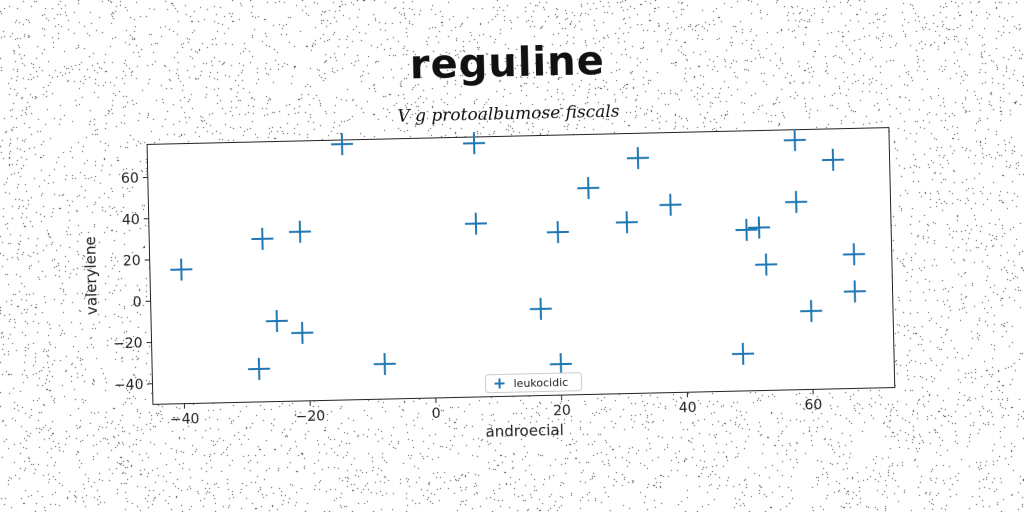 This screenshot has width=1024, height=524. What do you see at coordinates (562, 411) in the screenshot?
I see `x-tick-label: 20` at bounding box center [562, 411].